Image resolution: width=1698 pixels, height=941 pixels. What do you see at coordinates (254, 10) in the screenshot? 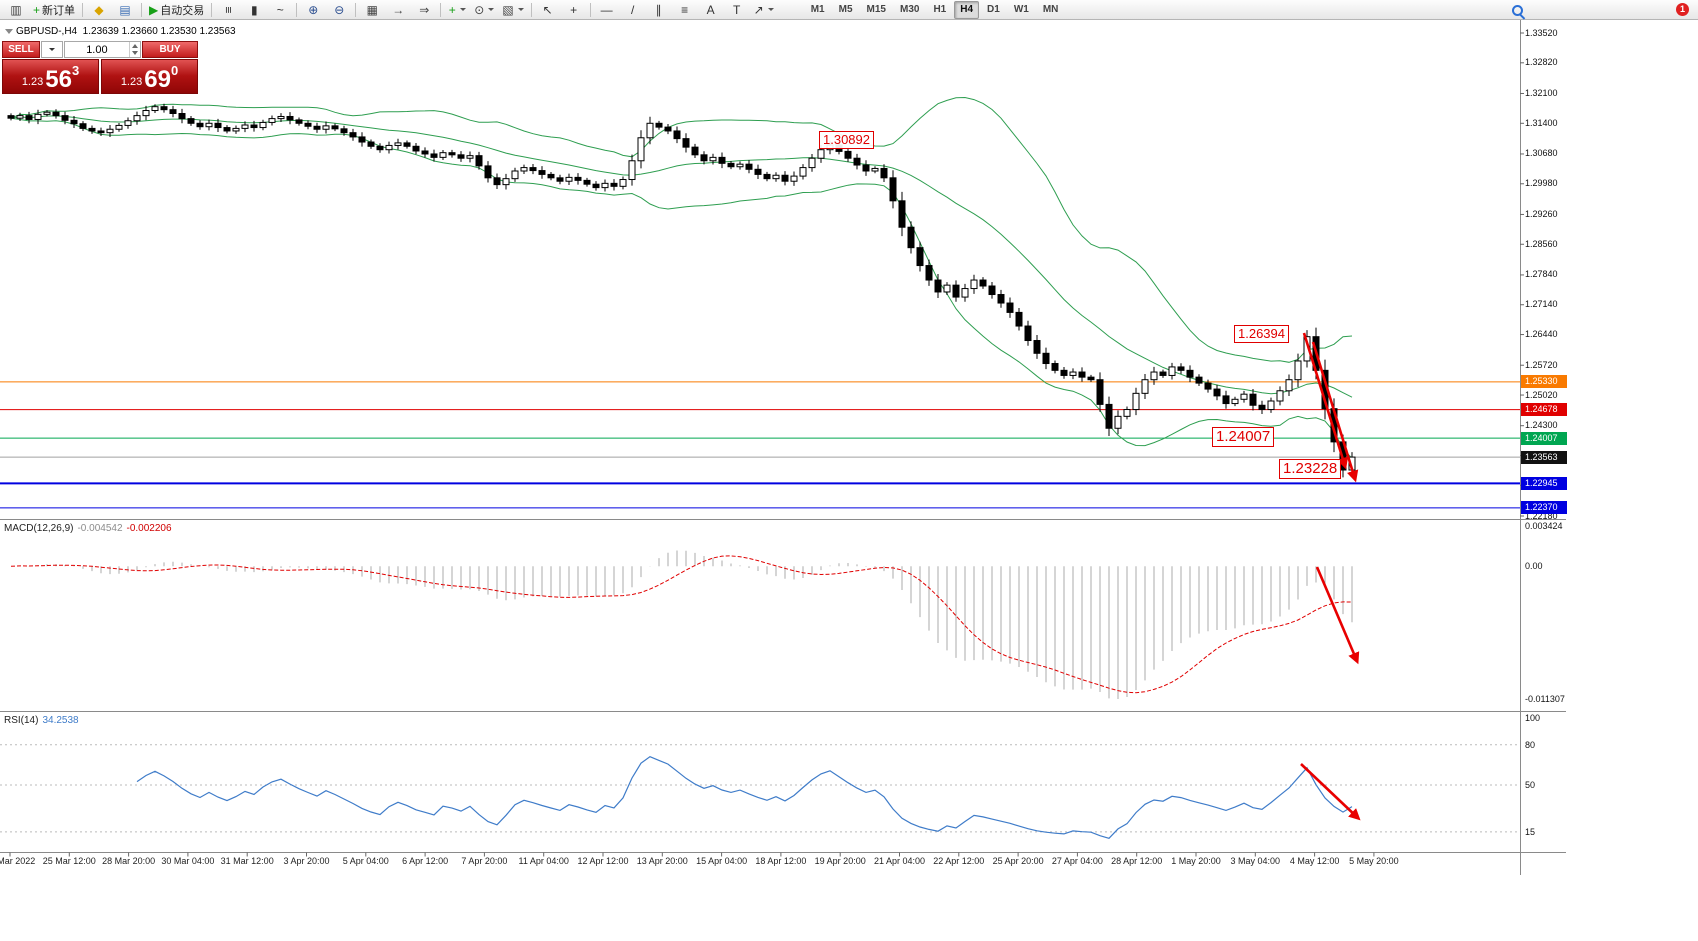
I see `candlestick-chart-button: ▮` at bounding box center [254, 10].